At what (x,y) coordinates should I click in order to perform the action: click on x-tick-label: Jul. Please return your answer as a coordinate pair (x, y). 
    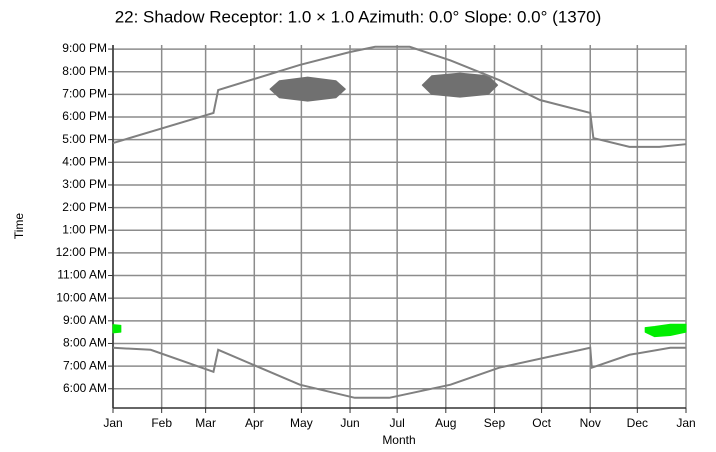
    Looking at the image, I should click on (396, 423).